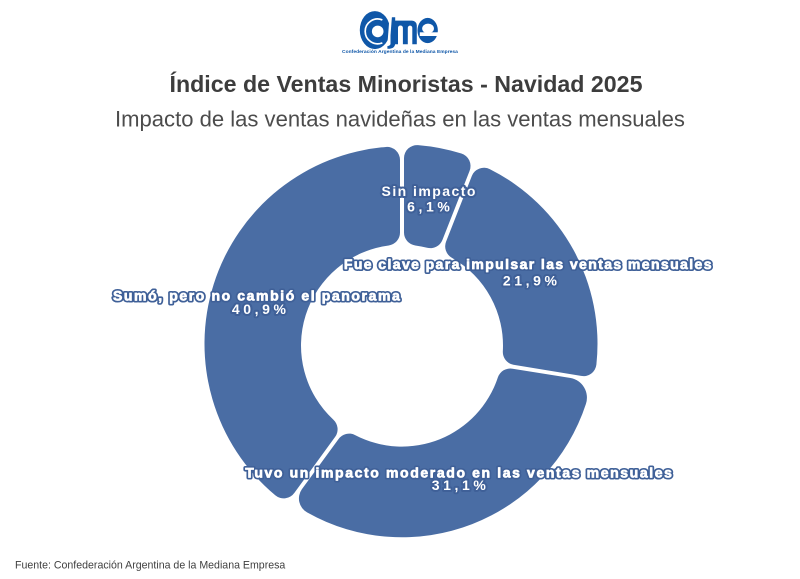  I want to click on svg-text: Sin impacto, so click(429, 191).